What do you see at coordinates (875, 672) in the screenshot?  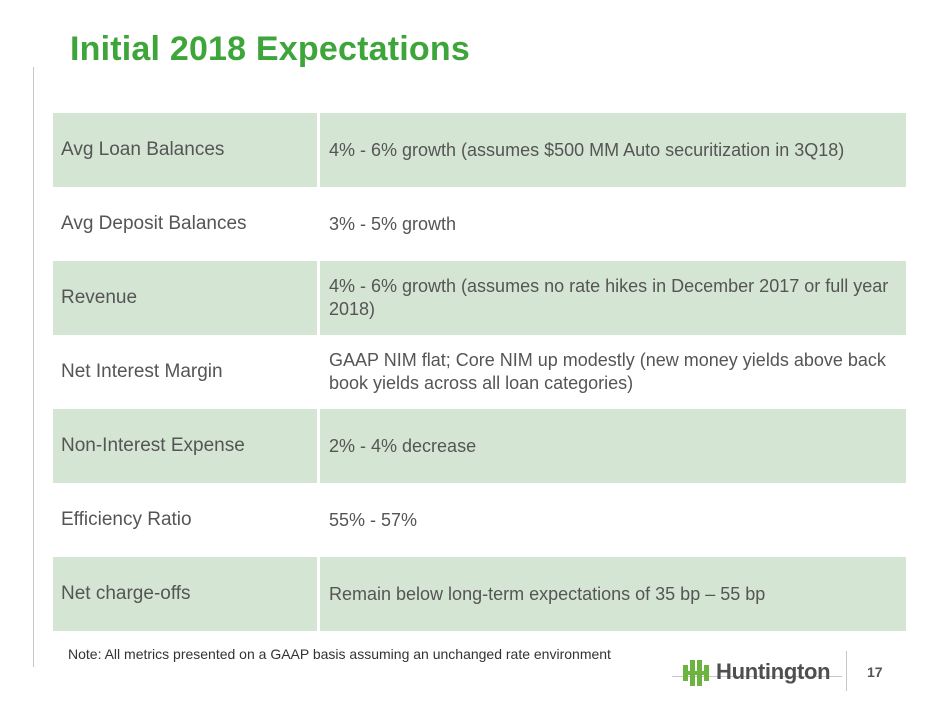 I see `page-number: 17` at bounding box center [875, 672].